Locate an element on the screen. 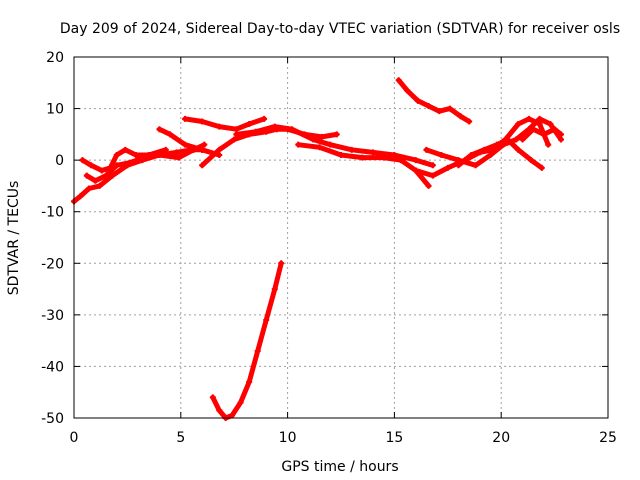  x-tick-label: 10 is located at coordinates (288, 438).